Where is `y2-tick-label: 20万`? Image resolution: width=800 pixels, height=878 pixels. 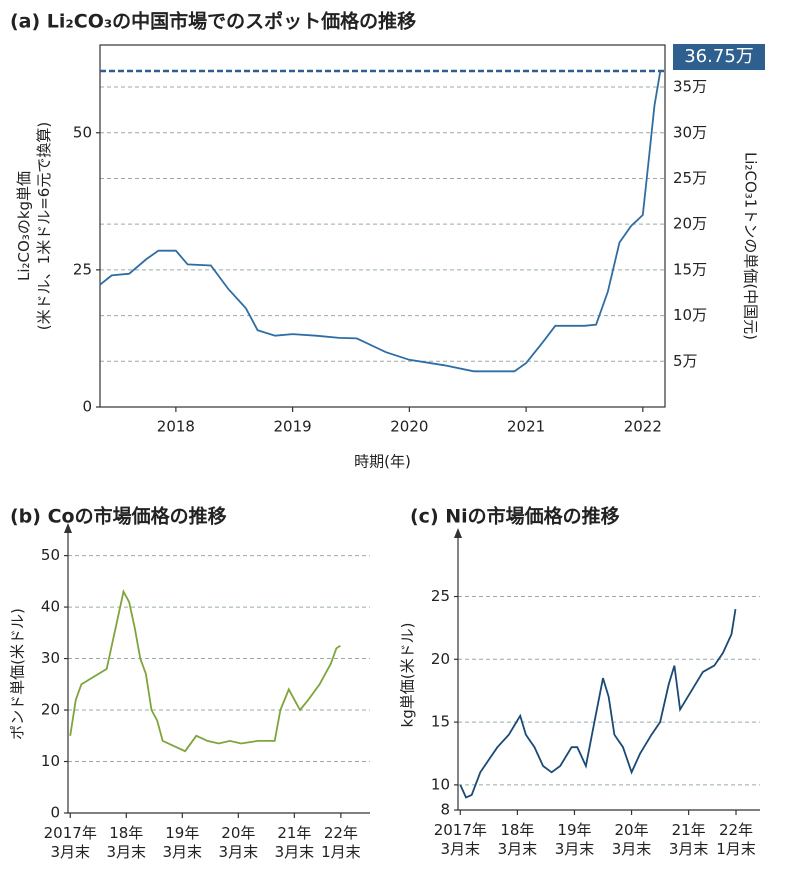 y2-tick-label: 20万 is located at coordinates (690, 224).